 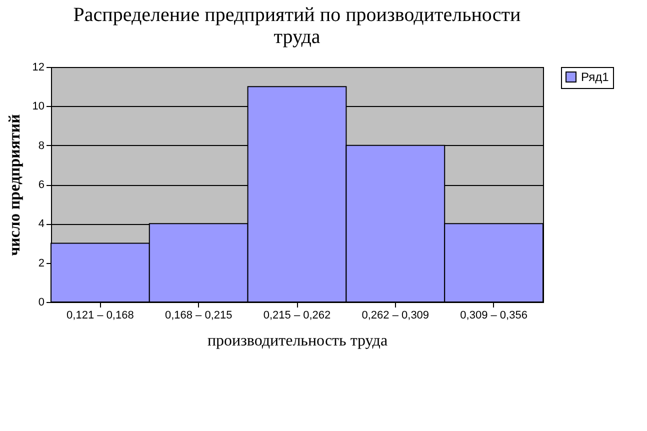 What do you see at coordinates (297, 341) in the screenshot?
I see `x-axis-title: производительность труда` at bounding box center [297, 341].